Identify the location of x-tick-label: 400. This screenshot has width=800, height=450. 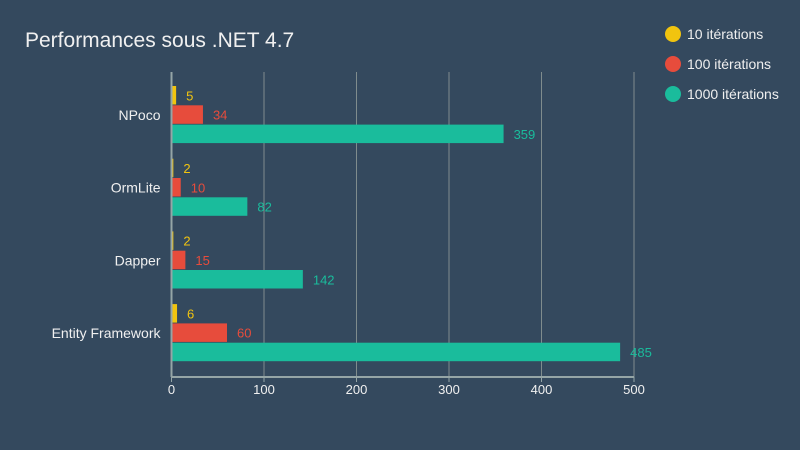
(542, 389).